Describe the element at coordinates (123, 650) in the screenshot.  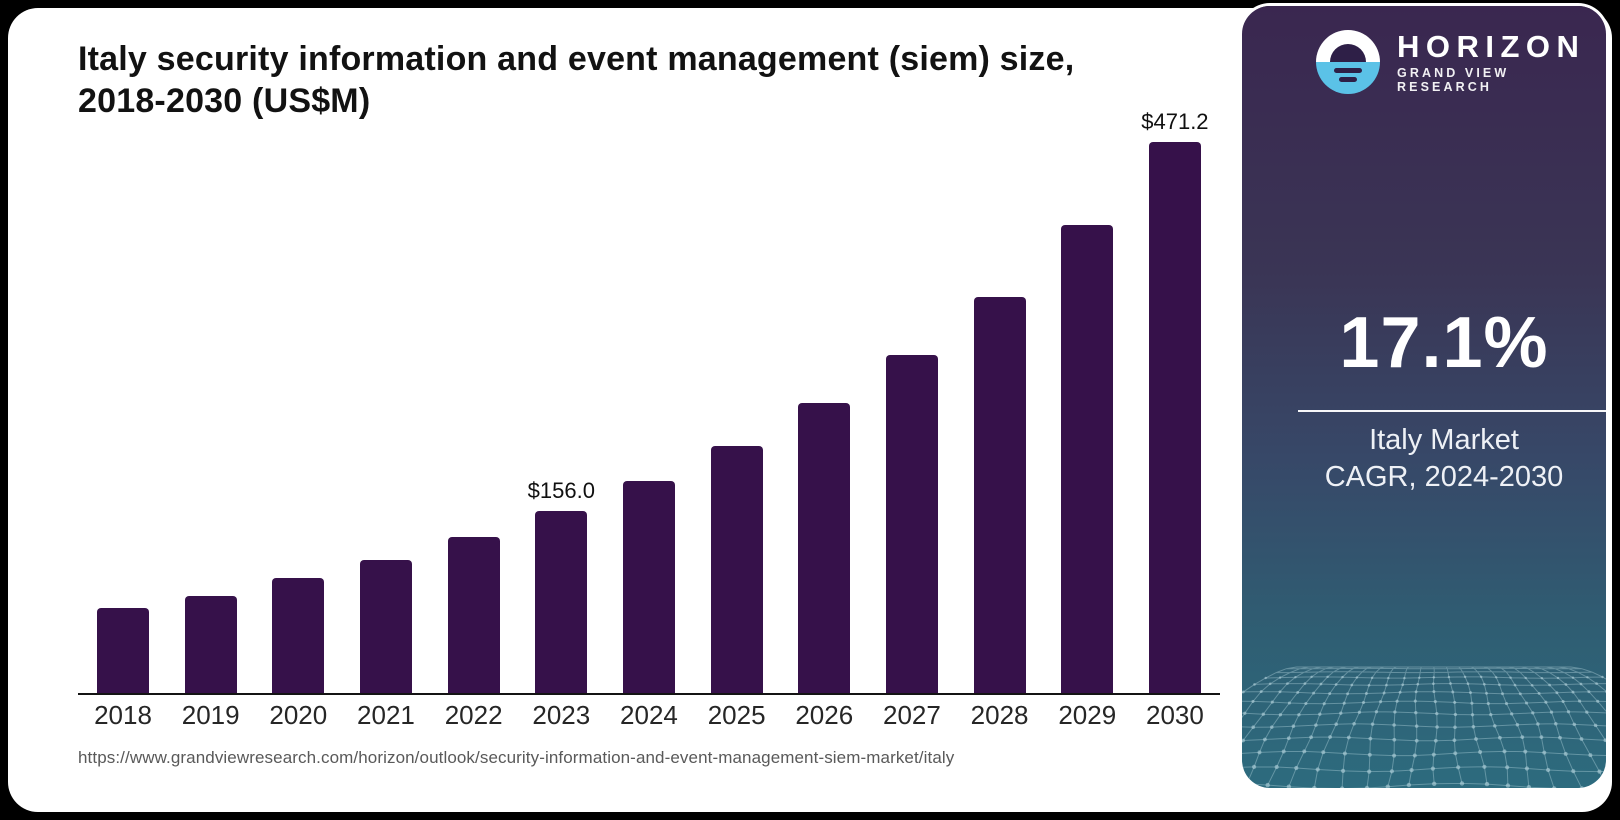
I see `bar-2018` at that location.